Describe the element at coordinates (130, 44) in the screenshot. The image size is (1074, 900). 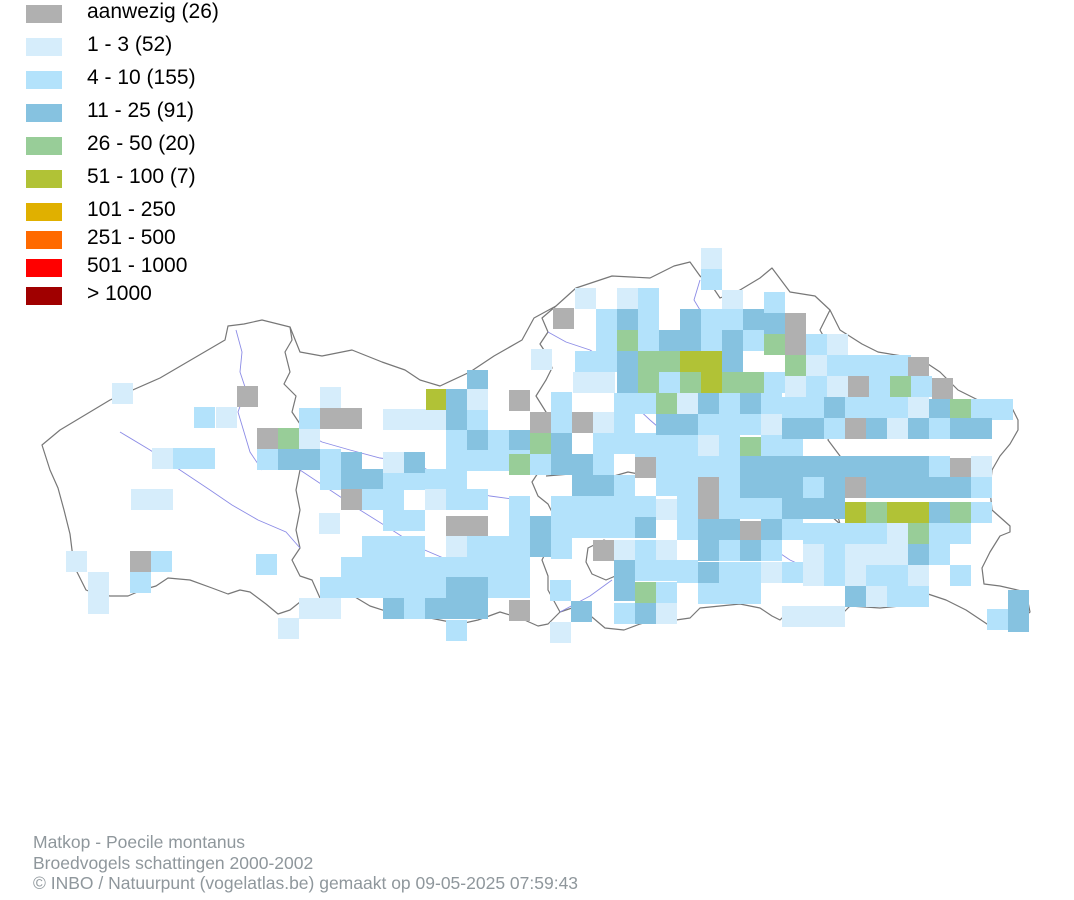
I see `legend-label: 1 - 3 (52)` at that location.